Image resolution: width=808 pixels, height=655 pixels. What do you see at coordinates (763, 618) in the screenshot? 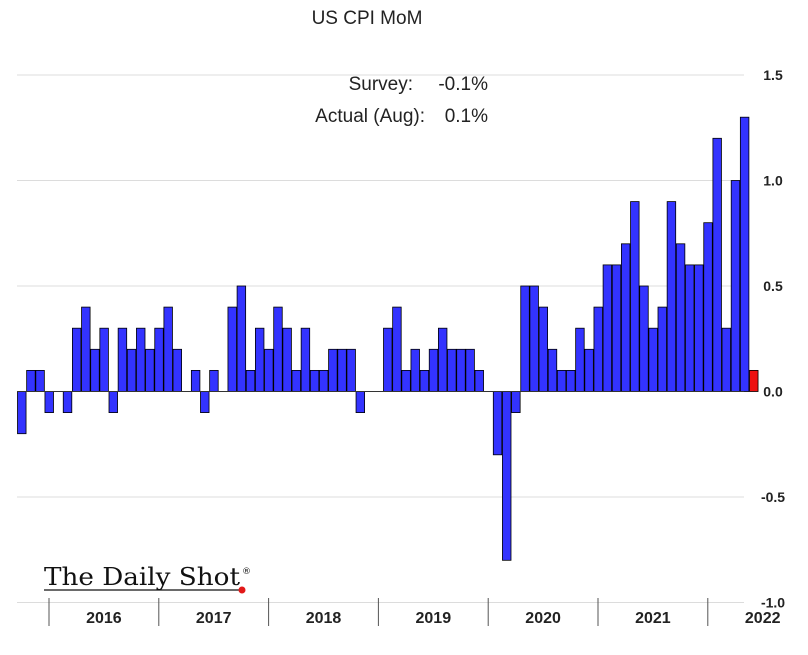
I see `year-label: 2022` at bounding box center [763, 618].